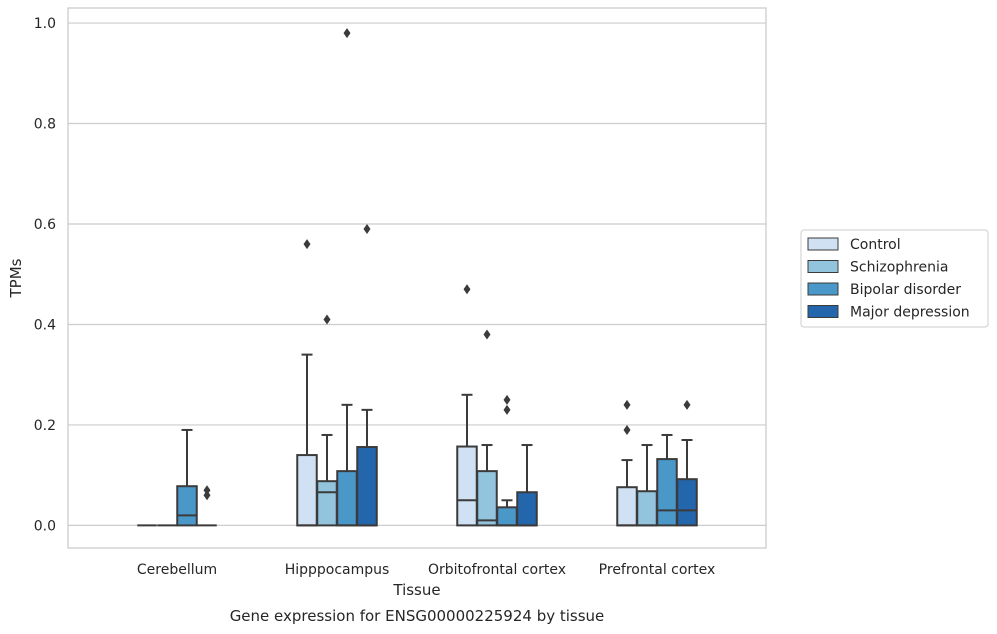  What do you see at coordinates (45, 125) in the screenshot?
I see `y-tick-label: 0.8` at bounding box center [45, 125].